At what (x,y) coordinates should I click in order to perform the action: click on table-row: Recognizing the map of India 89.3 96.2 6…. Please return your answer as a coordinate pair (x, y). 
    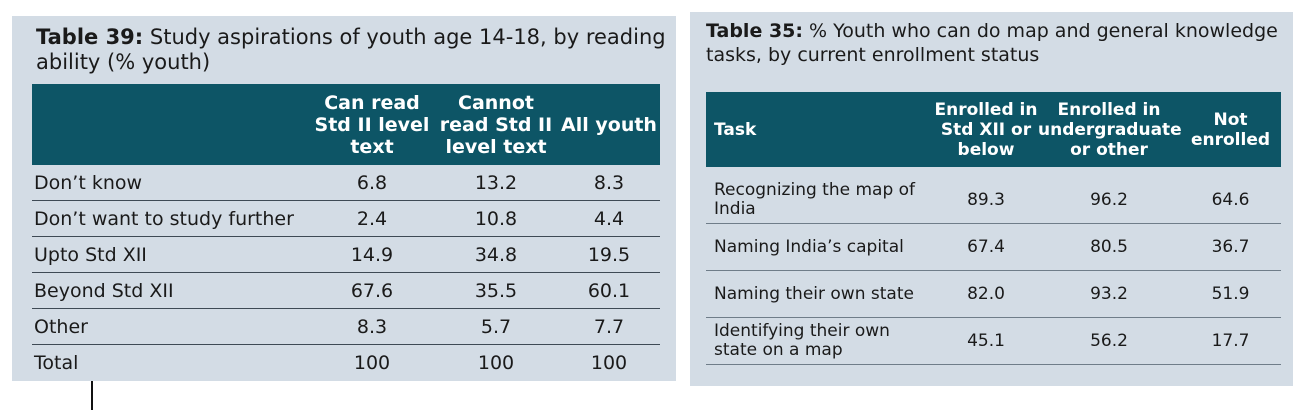
    Looking at the image, I should click on (993, 195).